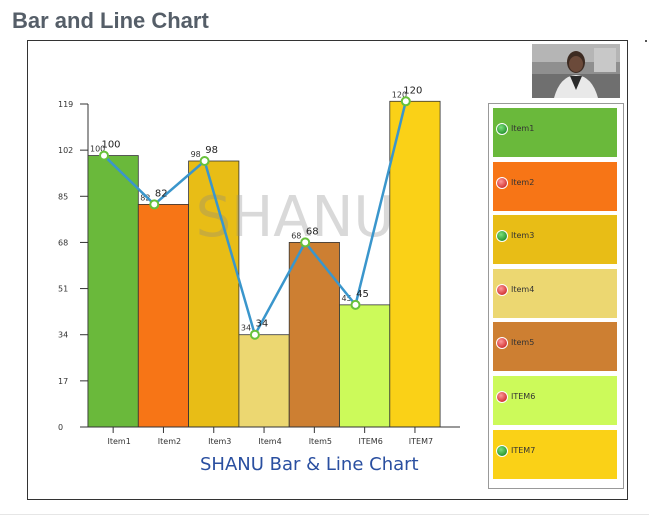  Describe the element at coordinates (196, 154) in the screenshot. I see `bar-value-label: 98` at that location.